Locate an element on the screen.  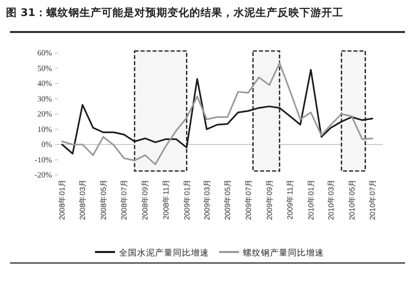
legend-label: 螺纹钢产量同比增速 is located at coordinates (283, 253).